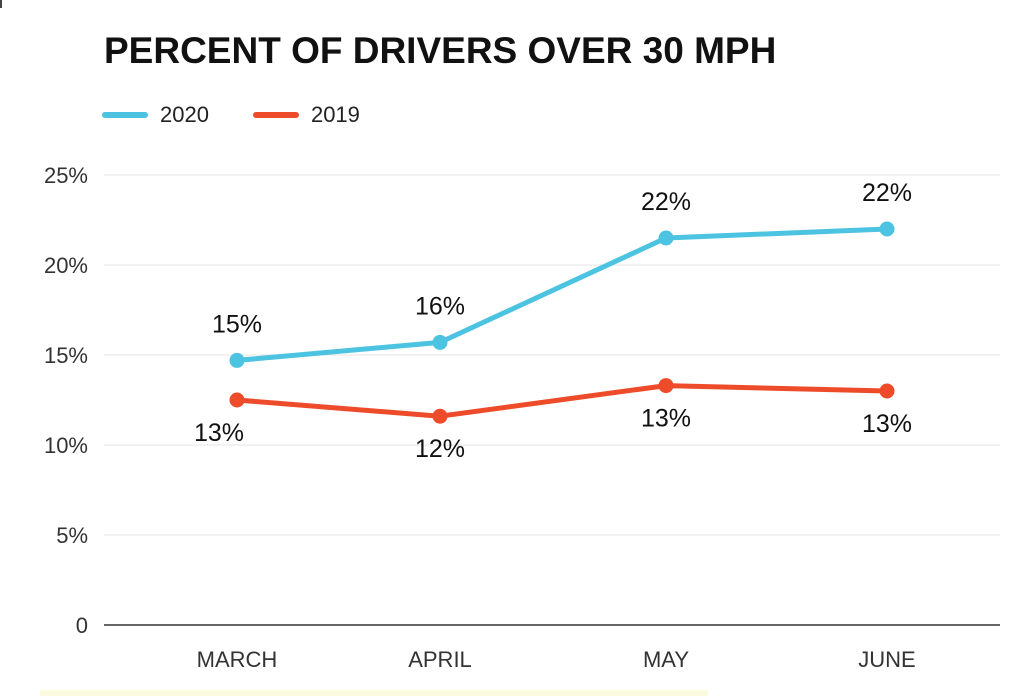 The height and width of the screenshot is (696, 1024). What do you see at coordinates (306, 115) in the screenshot?
I see `legend-item-2019: 2019` at bounding box center [306, 115].